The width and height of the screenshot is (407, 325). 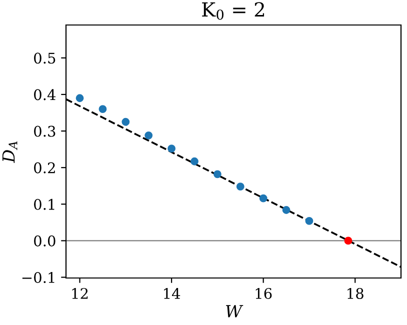 What do you see at coordinates (45, 240) in the screenshot?
I see `y-tick-label: 0.0` at bounding box center [45, 240].